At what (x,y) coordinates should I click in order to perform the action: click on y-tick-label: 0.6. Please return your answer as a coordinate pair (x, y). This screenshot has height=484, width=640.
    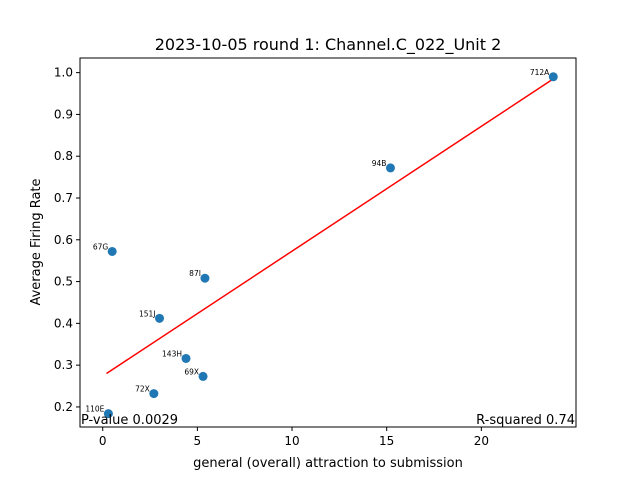
    Looking at the image, I should click on (63, 240).